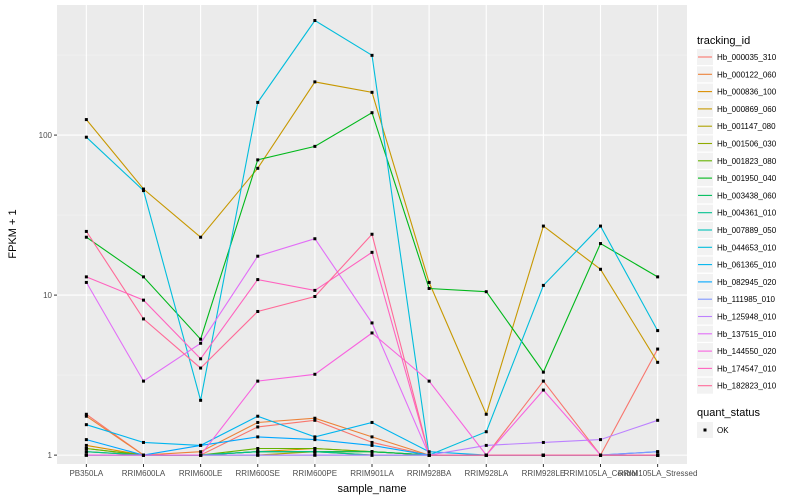  What do you see at coordinates (46, 135) in the screenshot?
I see `y-tick-label: 100` at bounding box center [46, 135].